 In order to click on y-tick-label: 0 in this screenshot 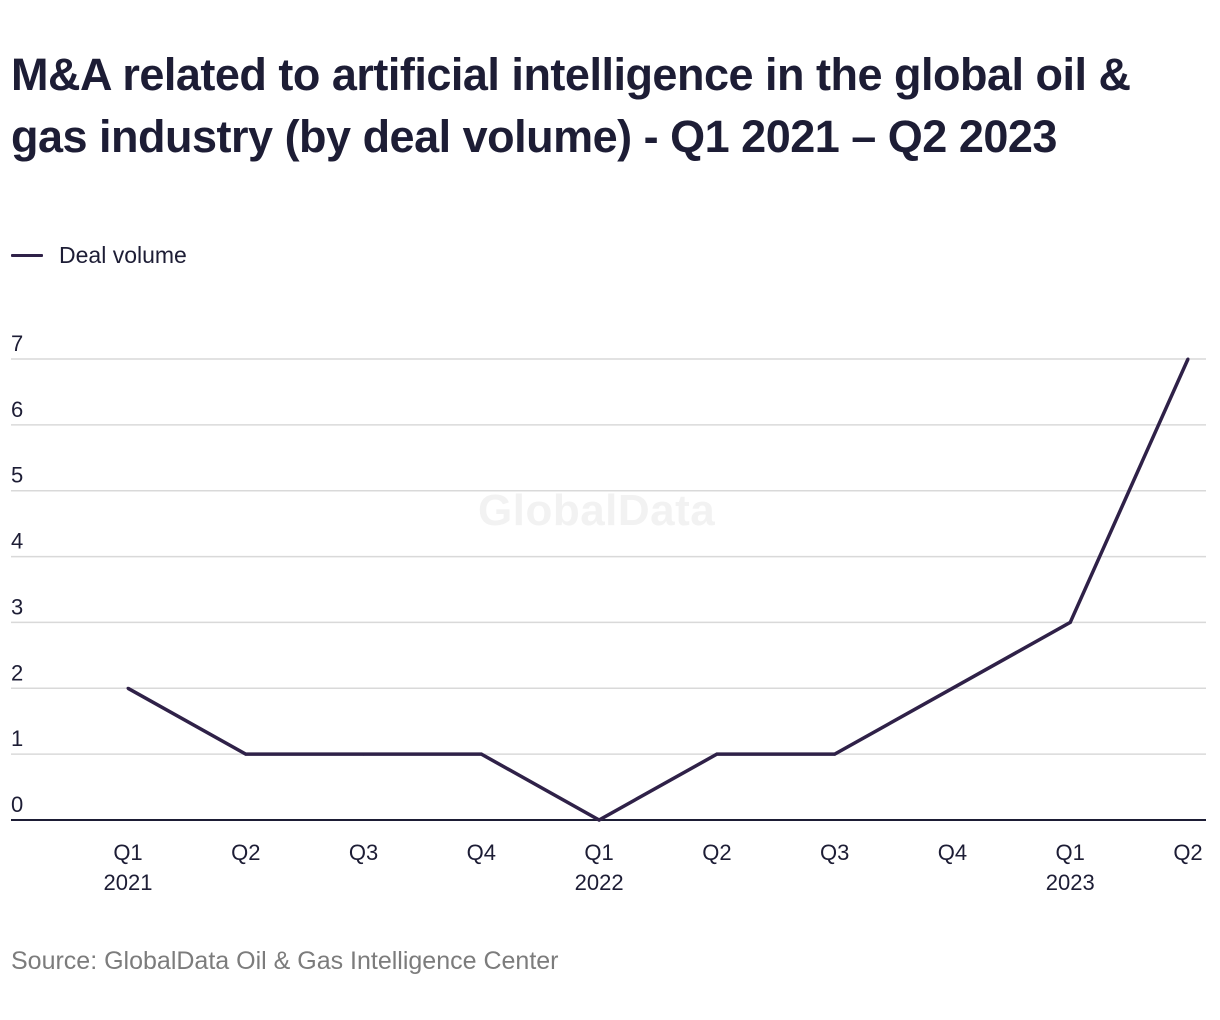, I will do `click(17, 804)`.